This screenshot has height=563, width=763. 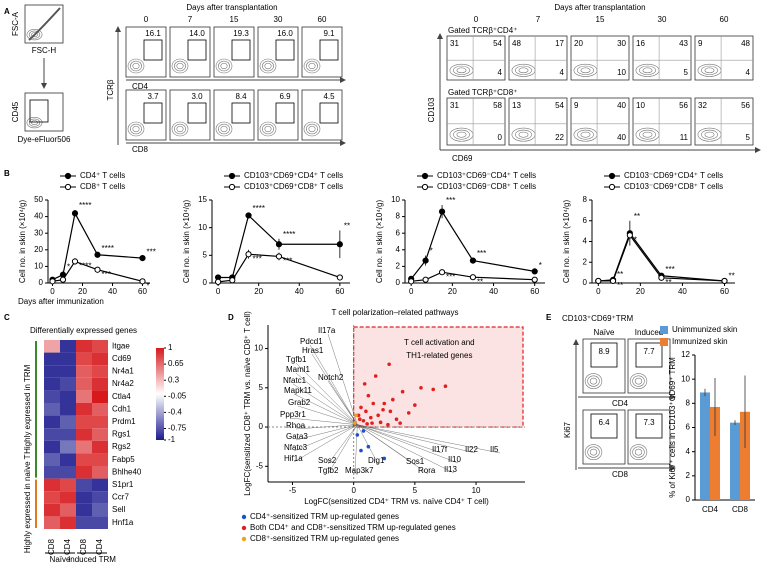 What do you see at coordinates (640, 43) in the screenshot?
I see `quadrant-value: 16` at bounding box center [640, 43].